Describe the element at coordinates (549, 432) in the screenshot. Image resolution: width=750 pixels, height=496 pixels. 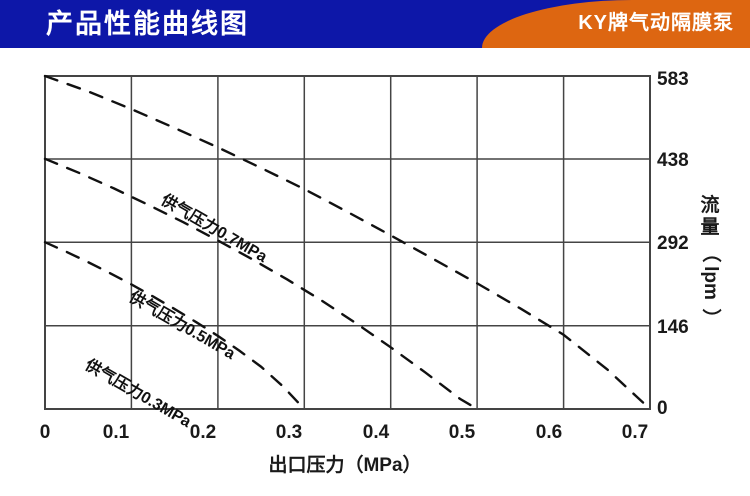
I see `x-tick-0.6: 0.6` at that location.